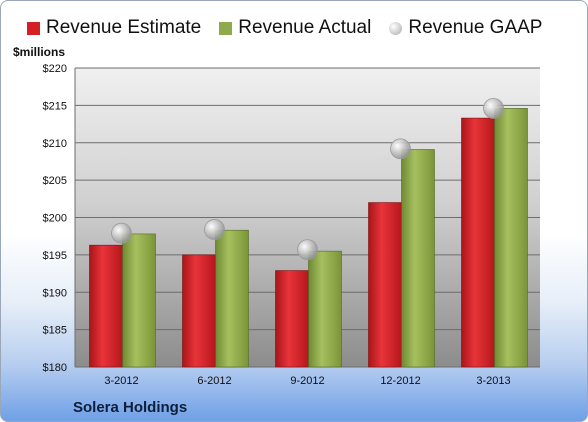 The image size is (588, 422). I want to click on x-tick-label: 6-2012, so click(214, 381).